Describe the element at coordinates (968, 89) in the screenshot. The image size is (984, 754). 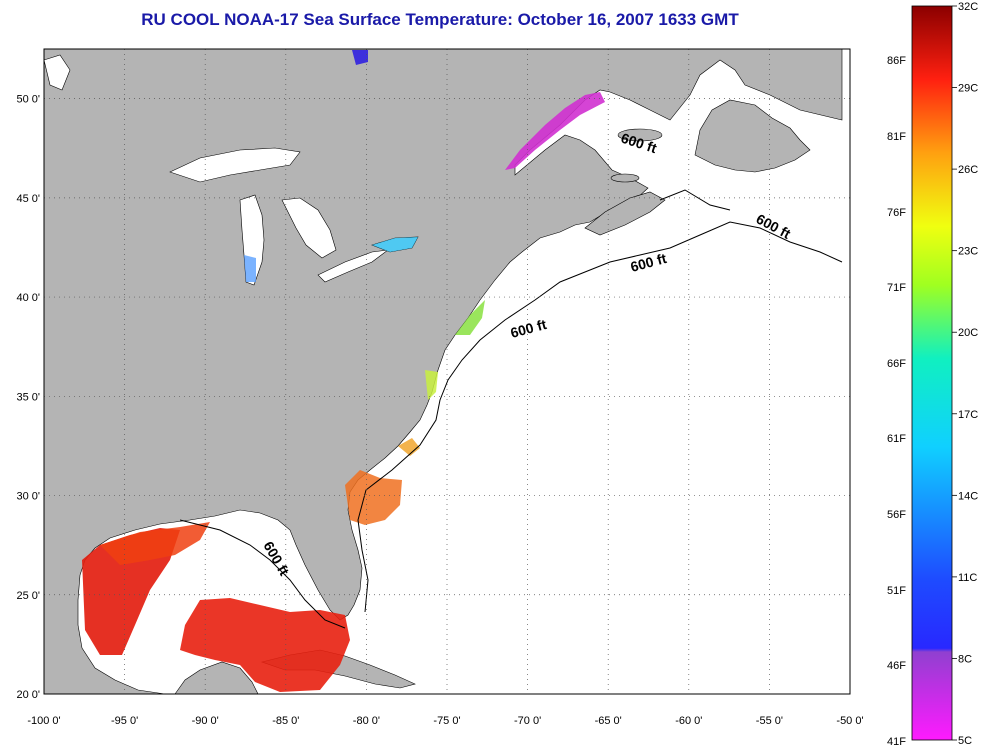
I see `colorbar-c-label: 29C` at that location.